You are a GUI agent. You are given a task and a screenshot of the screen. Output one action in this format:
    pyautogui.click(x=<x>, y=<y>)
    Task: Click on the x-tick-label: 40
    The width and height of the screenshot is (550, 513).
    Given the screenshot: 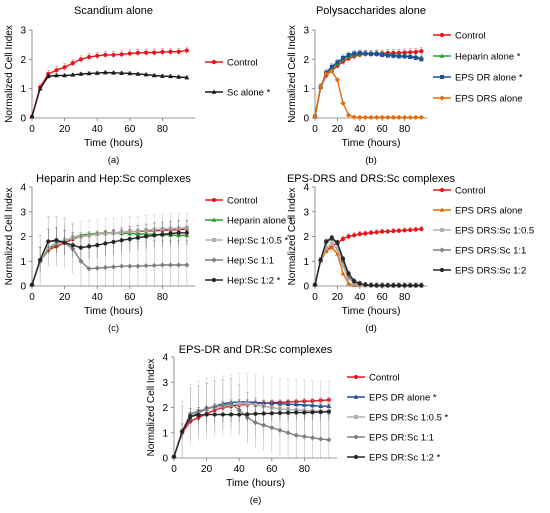 What is the action you would take?
    pyautogui.click(x=360, y=129)
    